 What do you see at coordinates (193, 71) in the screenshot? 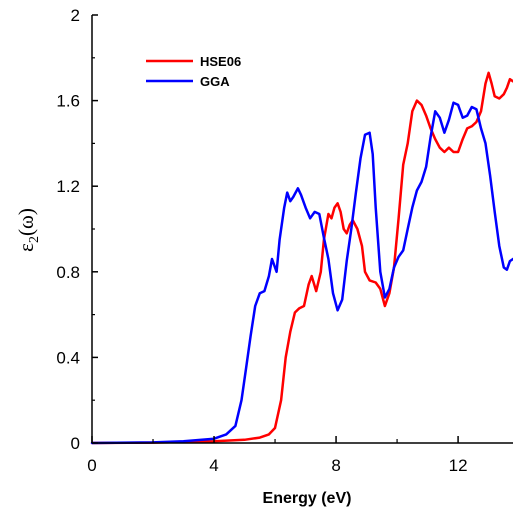
I see `legend: HSE06 GGA` at bounding box center [193, 71].